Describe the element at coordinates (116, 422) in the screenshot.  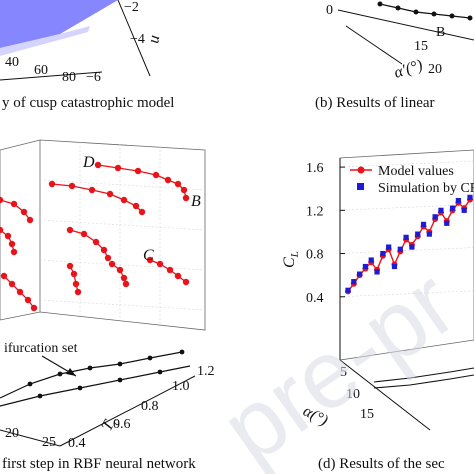
I see `panel-c-y-label-sub: c` at that location.